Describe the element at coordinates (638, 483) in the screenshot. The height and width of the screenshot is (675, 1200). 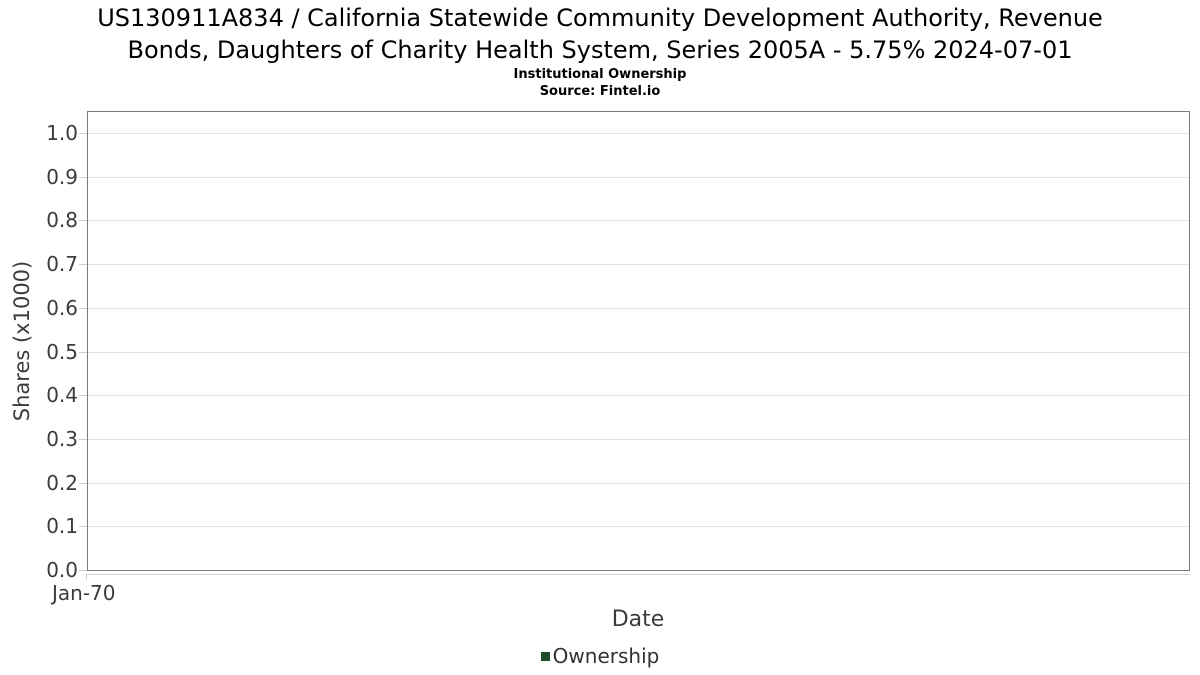
I see `gridline-y-0.2` at that location.